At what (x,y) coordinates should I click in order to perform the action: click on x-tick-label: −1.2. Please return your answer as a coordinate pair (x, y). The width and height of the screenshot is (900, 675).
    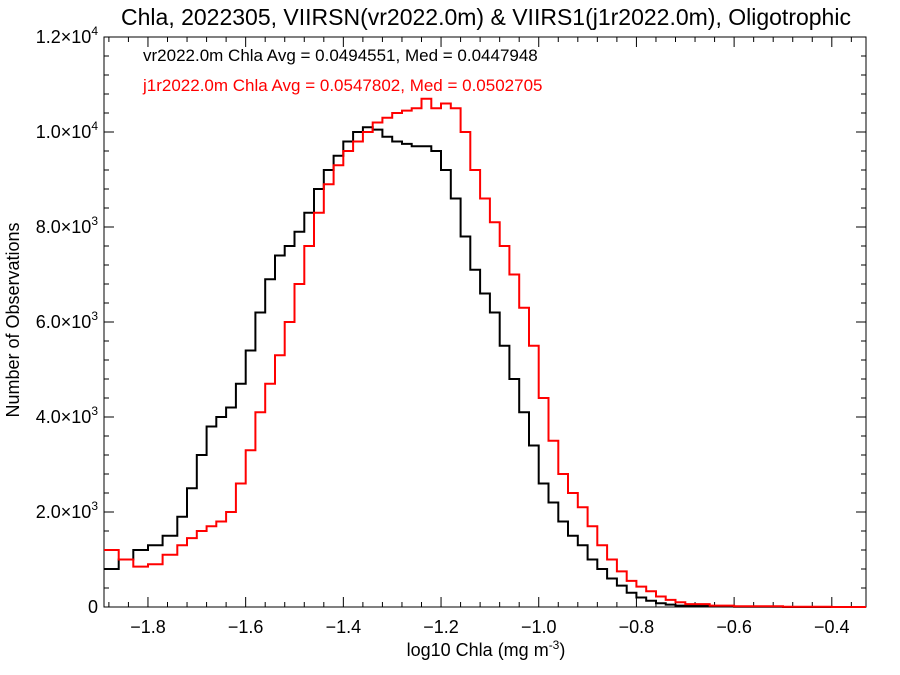
    Looking at the image, I should click on (441, 627).